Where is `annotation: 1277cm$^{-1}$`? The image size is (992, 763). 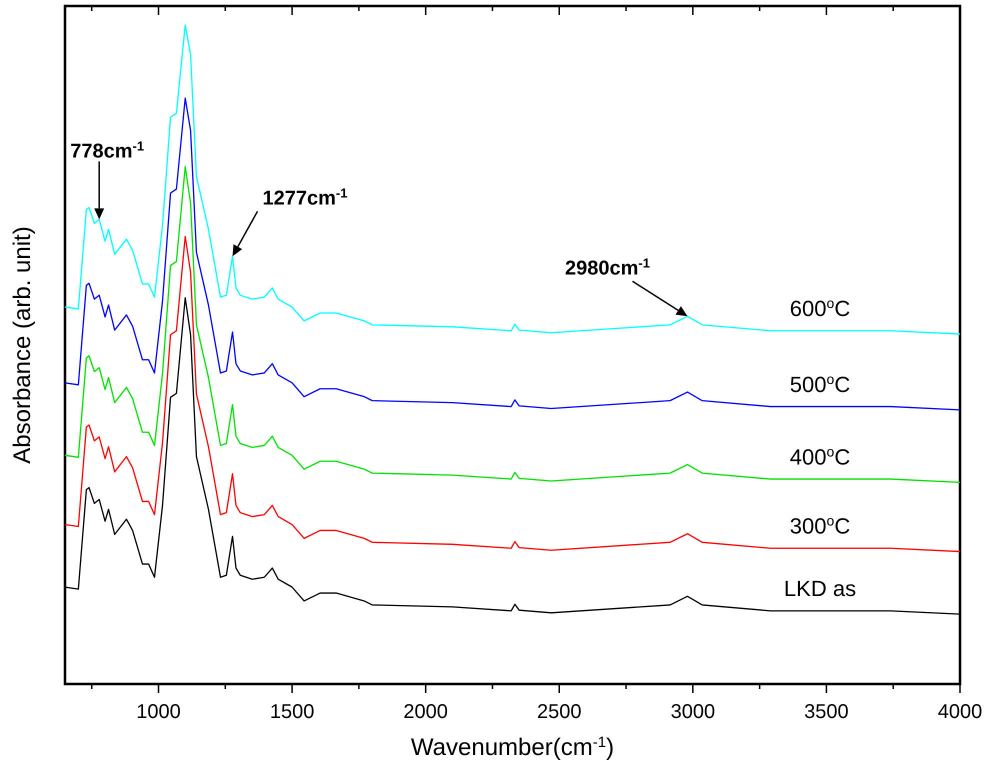
annotation: 1277cm$^{-1}$ is located at coordinates (305, 197).